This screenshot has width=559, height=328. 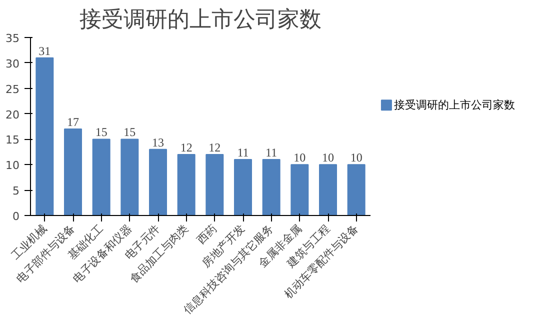 I want to click on y-tick-label: 25, so click(x=13, y=89).